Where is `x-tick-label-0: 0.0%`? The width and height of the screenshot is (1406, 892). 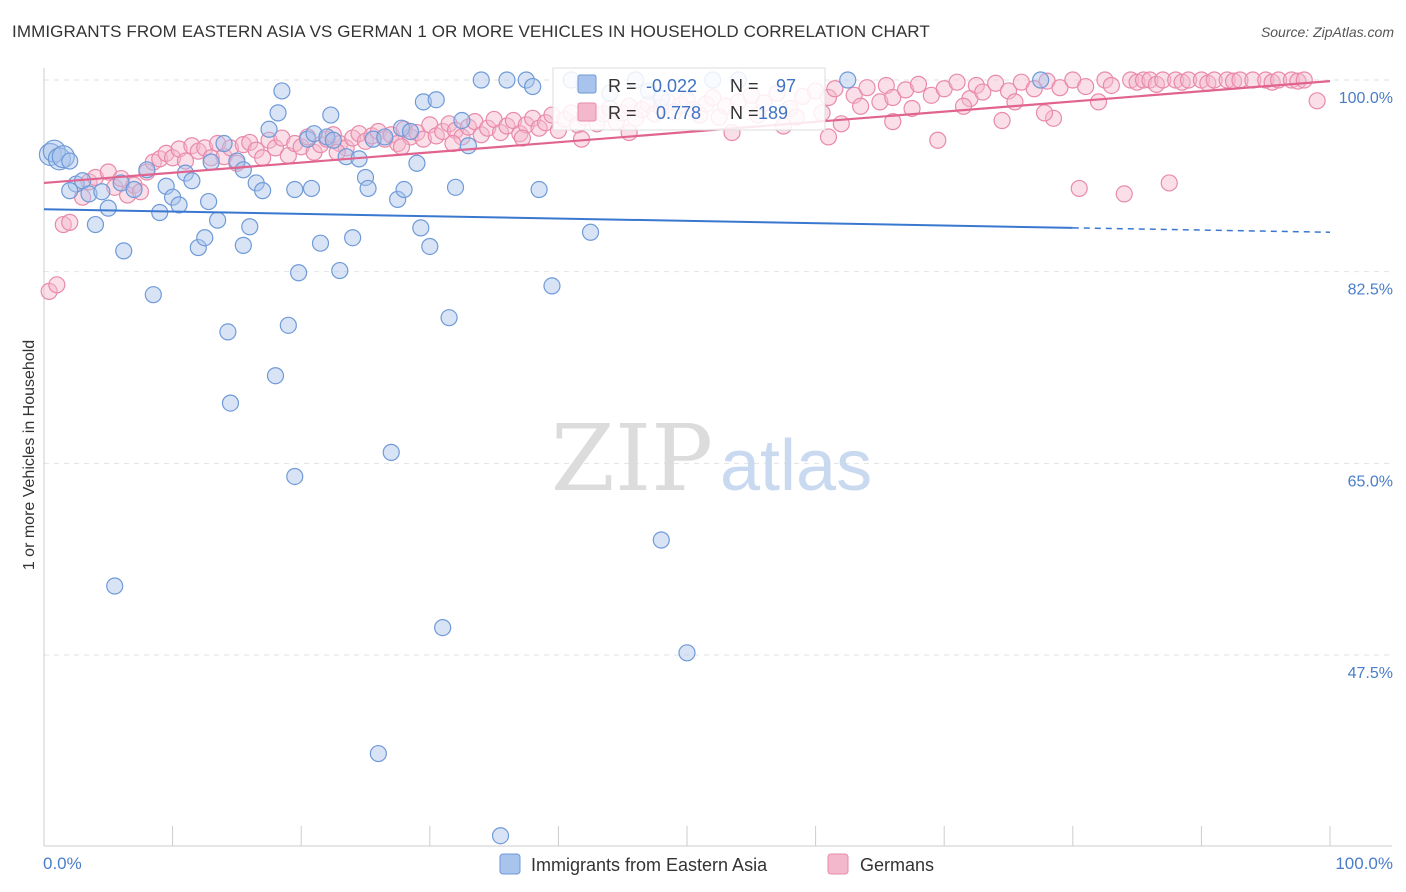
x-tick-label-0: 0.0% is located at coordinates (62, 863).